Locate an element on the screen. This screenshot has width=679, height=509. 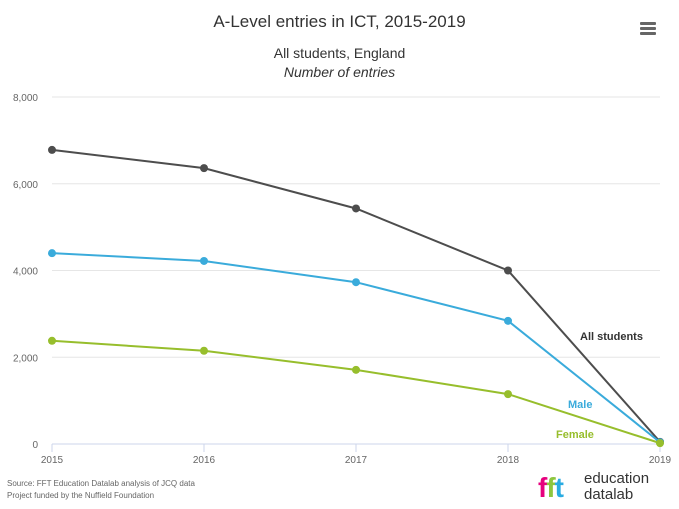
series-labels: All students Male Female is located at coordinates (599, 386).